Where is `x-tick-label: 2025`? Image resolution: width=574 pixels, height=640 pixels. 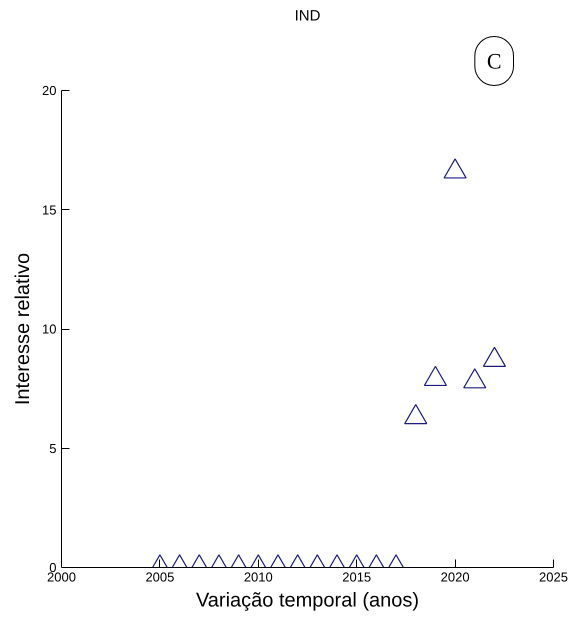 x-tick-label: 2025 is located at coordinates (553, 577).